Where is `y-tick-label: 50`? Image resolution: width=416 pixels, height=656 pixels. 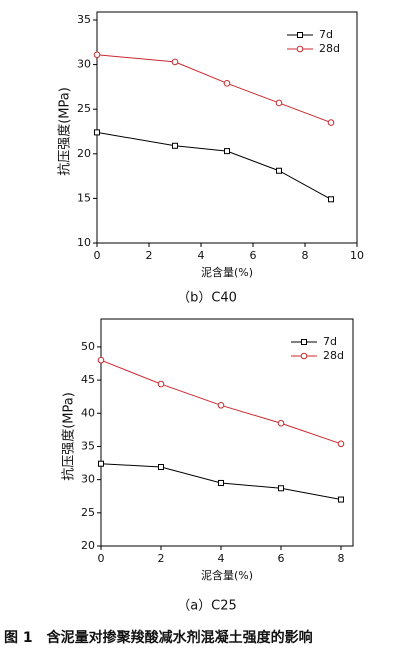
y-tick-label: 50 is located at coordinates (88, 346).